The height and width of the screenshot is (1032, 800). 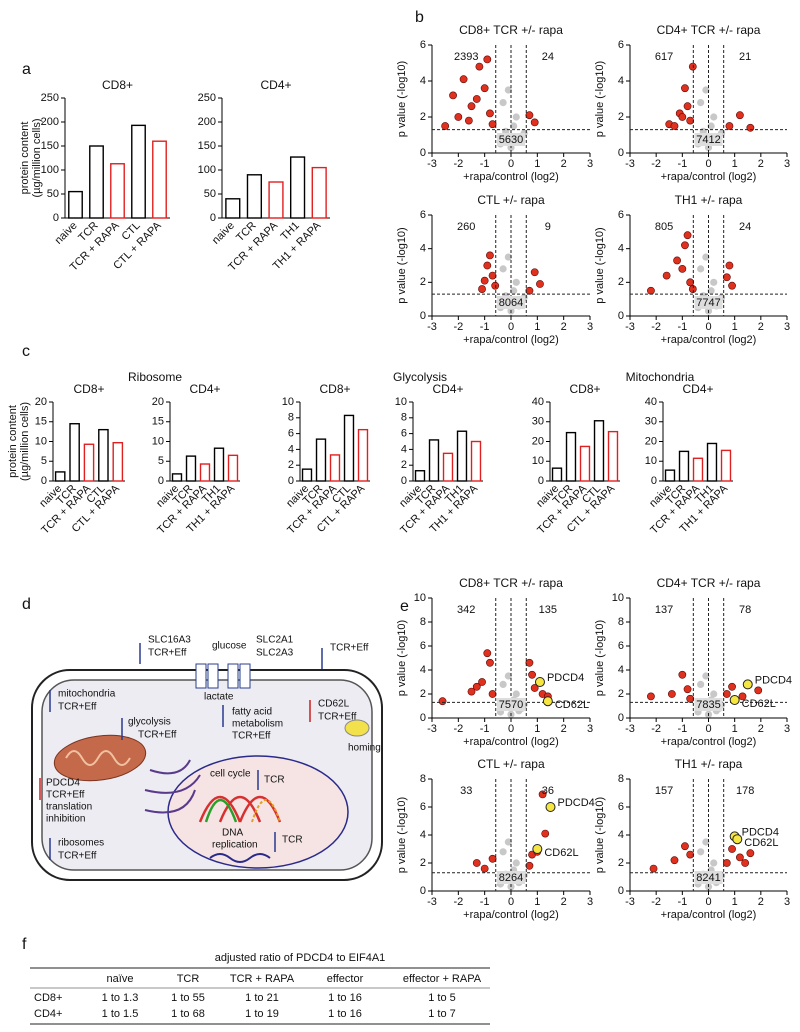 What do you see at coordinates (13, 441) in the screenshot?
I see `y-axis-label: protein content` at bounding box center [13, 441].